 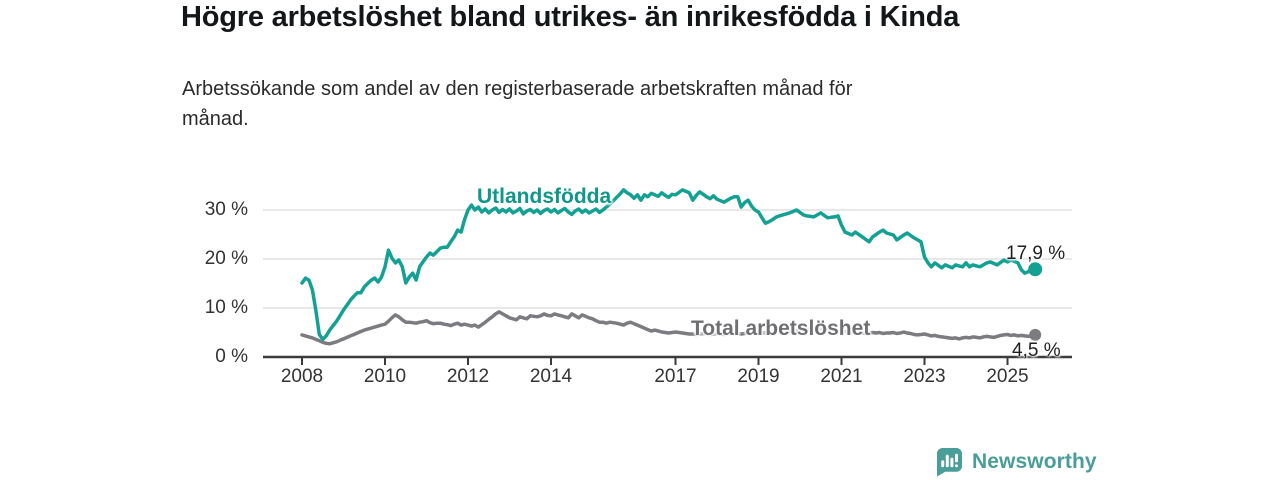 I want to click on subtitle-line-2: månad., so click(x=215, y=119).